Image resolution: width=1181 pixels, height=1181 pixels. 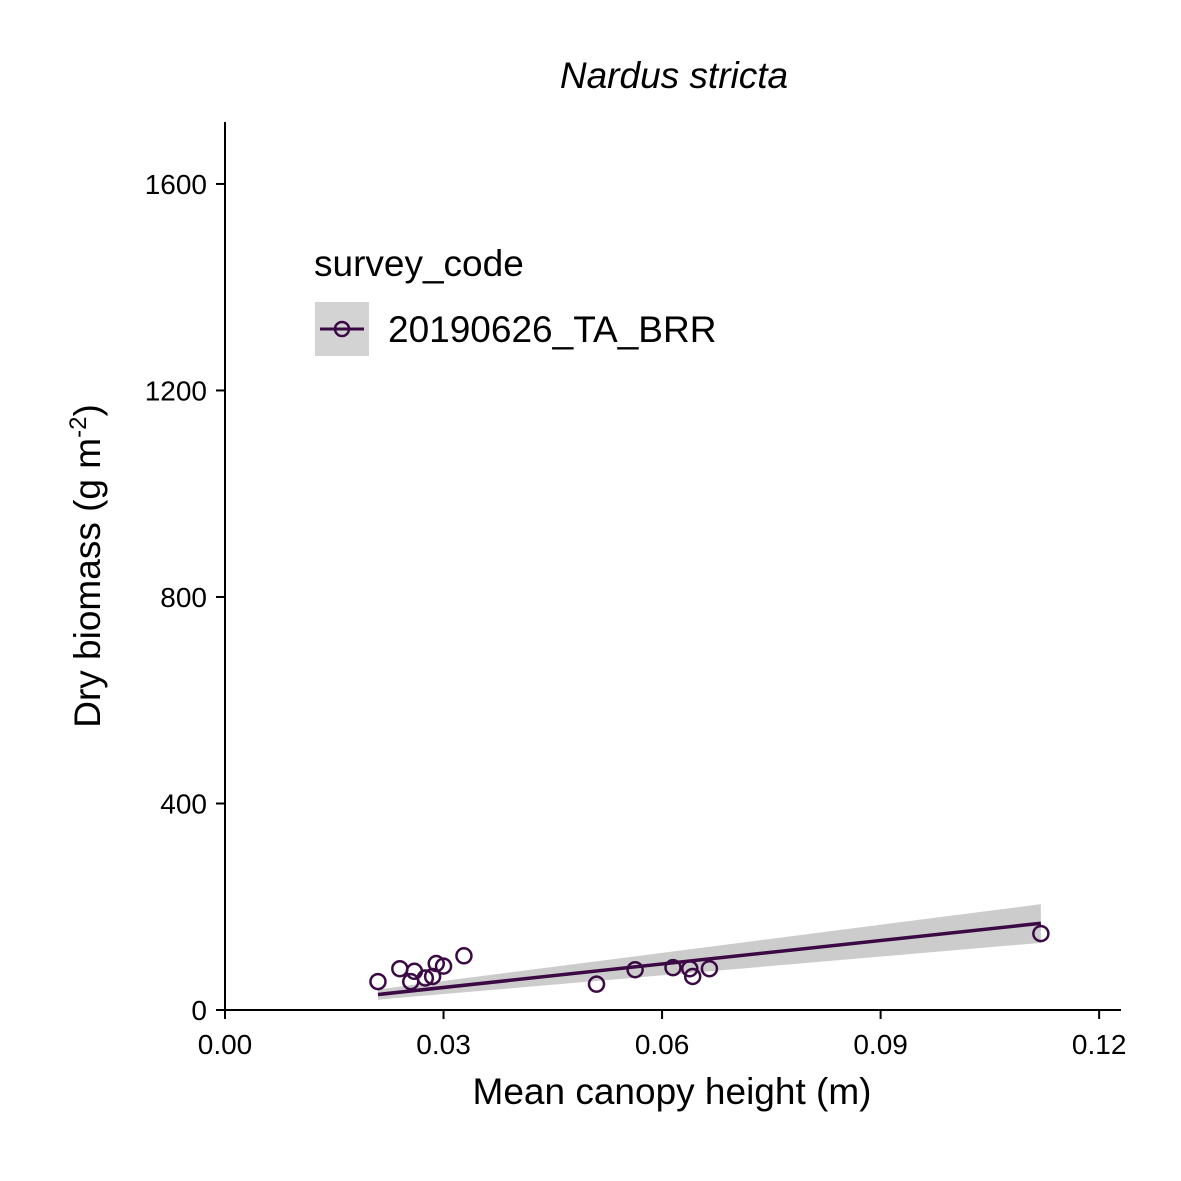 I want to click on y-axis-ticks: 0 400 800 1200 1600, so click(x=185, y=597).